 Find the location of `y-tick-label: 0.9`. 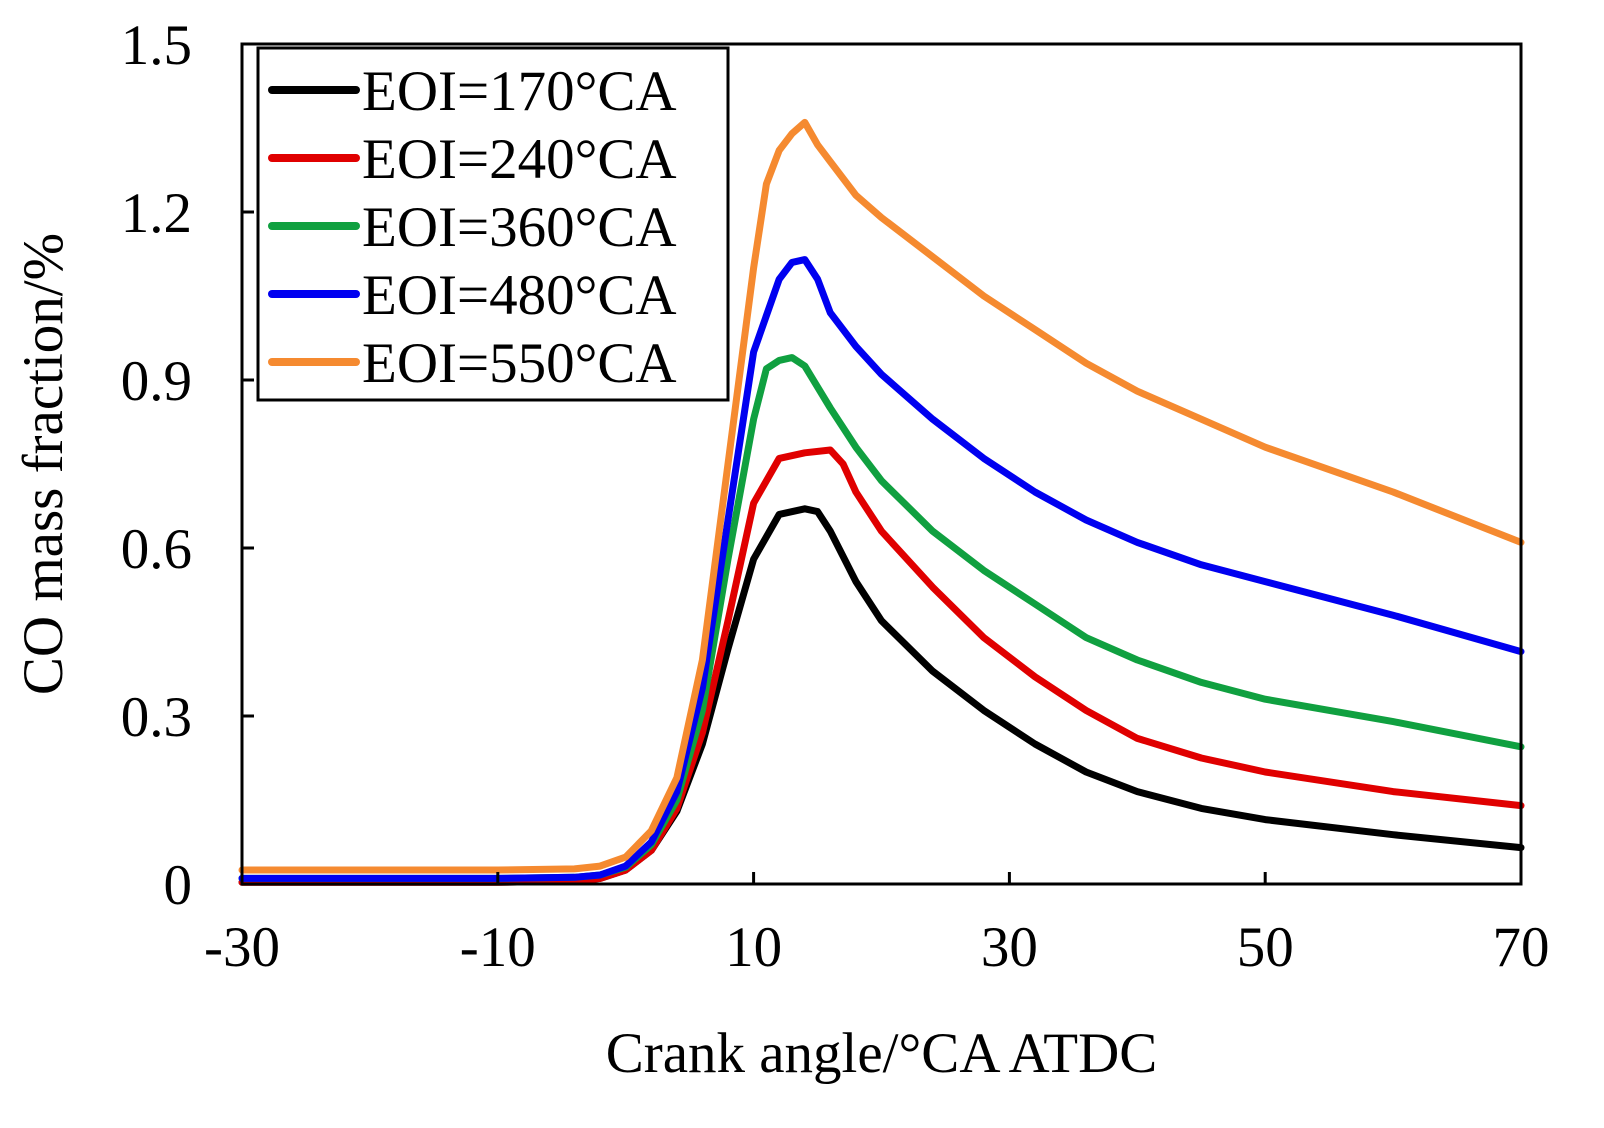

y-tick-label: 0.9 is located at coordinates (156, 381).